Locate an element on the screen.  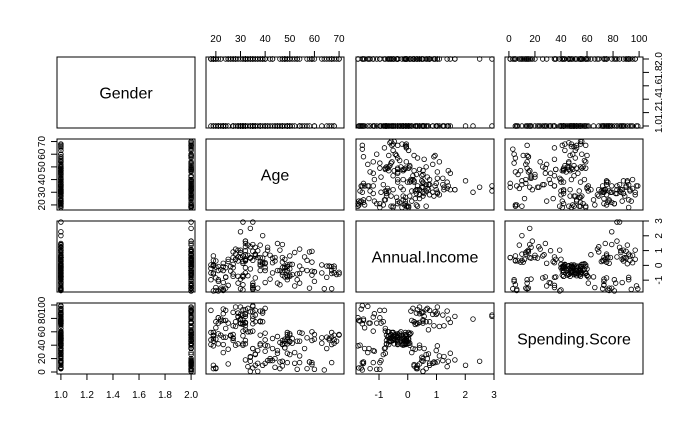
x-tick-label-gender-0: 1.0 is located at coordinates (61, 395).